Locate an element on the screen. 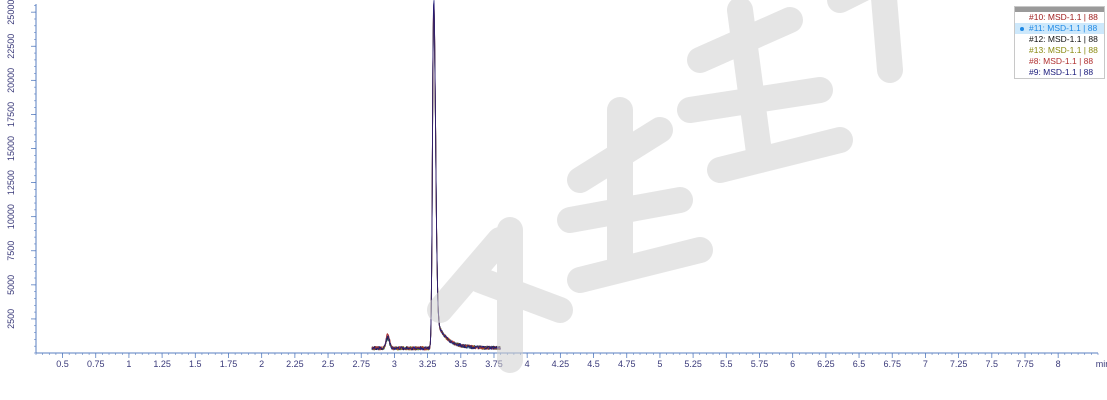  y-tick-label: 5000 is located at coordinates (11, 285).